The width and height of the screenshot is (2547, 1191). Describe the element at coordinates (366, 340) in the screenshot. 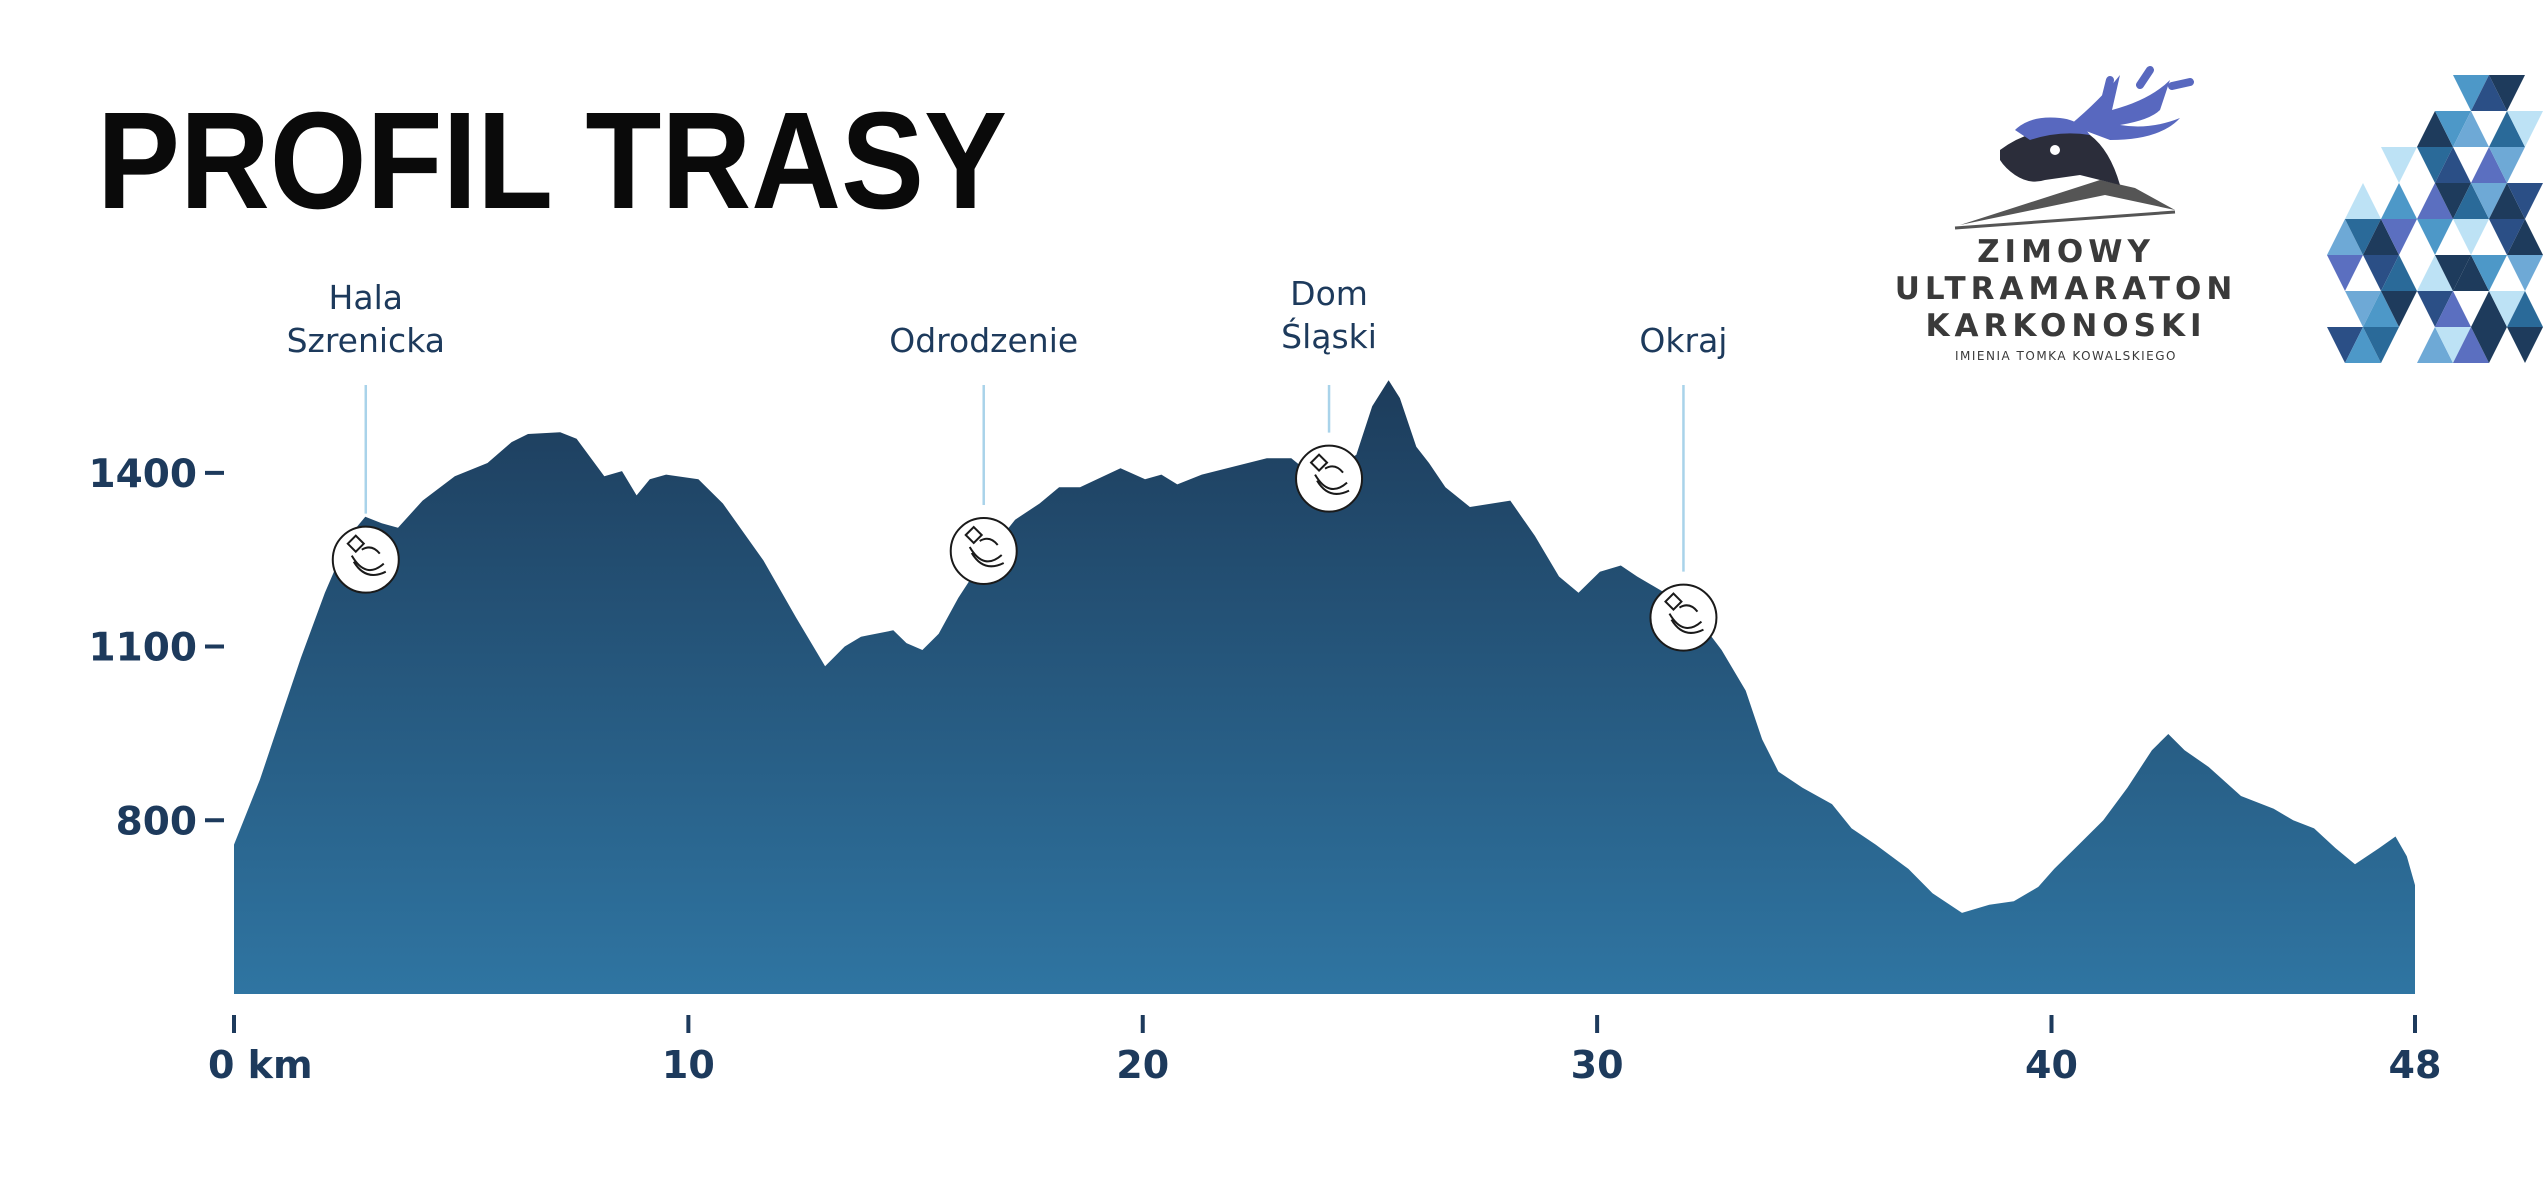

I see `waypoint-label: Szrenicka` at that location.